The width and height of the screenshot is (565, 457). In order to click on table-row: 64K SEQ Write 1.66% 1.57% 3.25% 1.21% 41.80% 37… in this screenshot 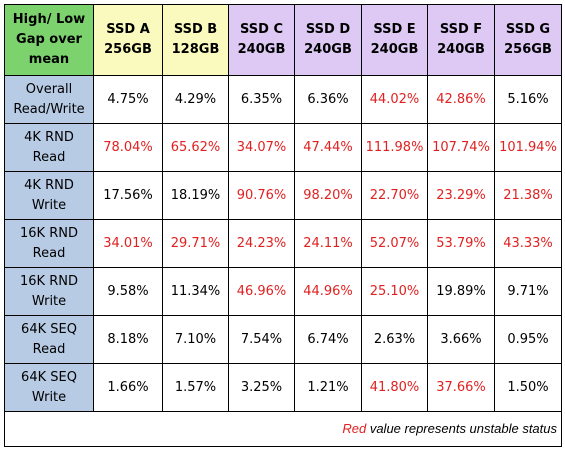, I will do `click(283, 387)`.